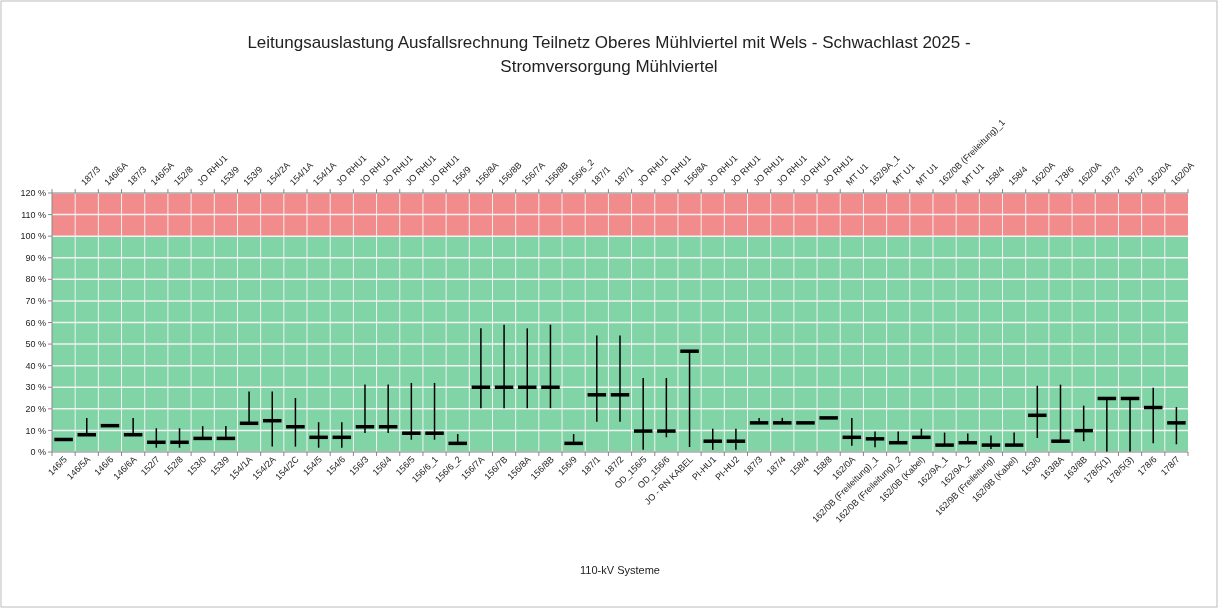 Image resolution: width=1218 pixels, height=608 pixels. I want to click on y-tick-label: 80 %, so click(35, 279).